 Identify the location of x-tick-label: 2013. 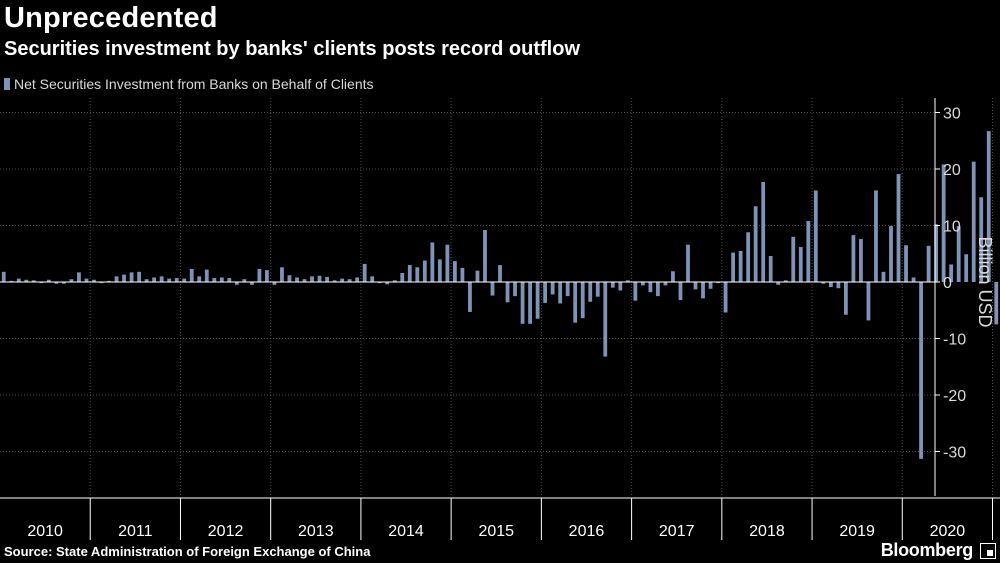
(316, 531).